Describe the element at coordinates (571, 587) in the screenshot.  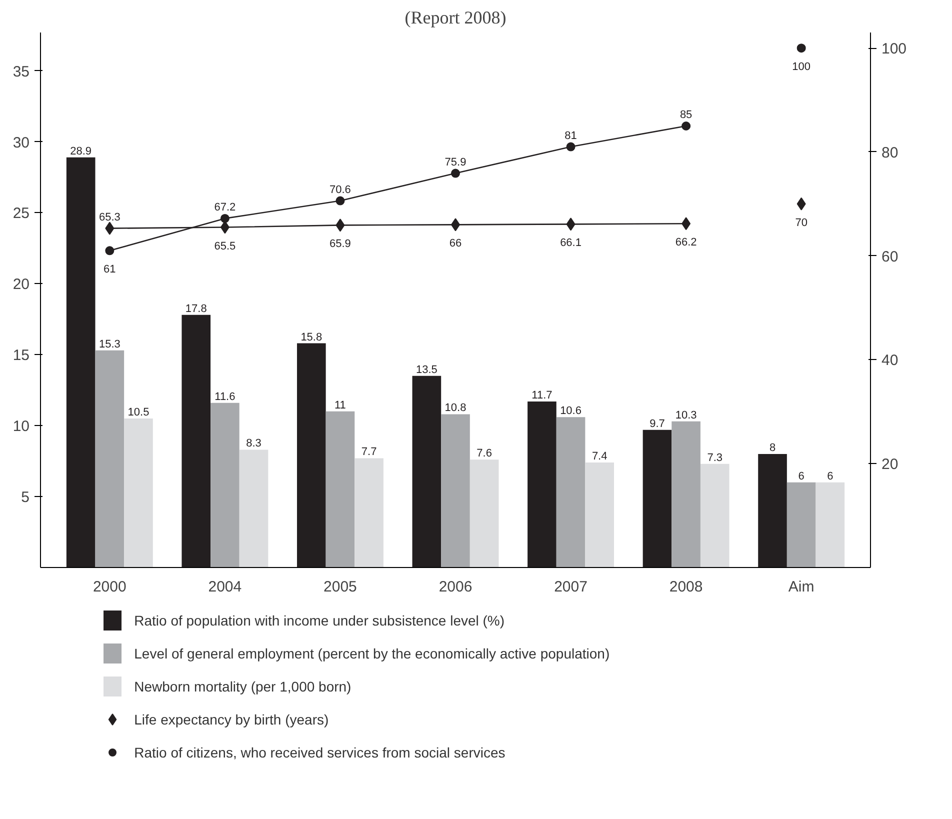
I see `x-tick-label: 2007` at that location.